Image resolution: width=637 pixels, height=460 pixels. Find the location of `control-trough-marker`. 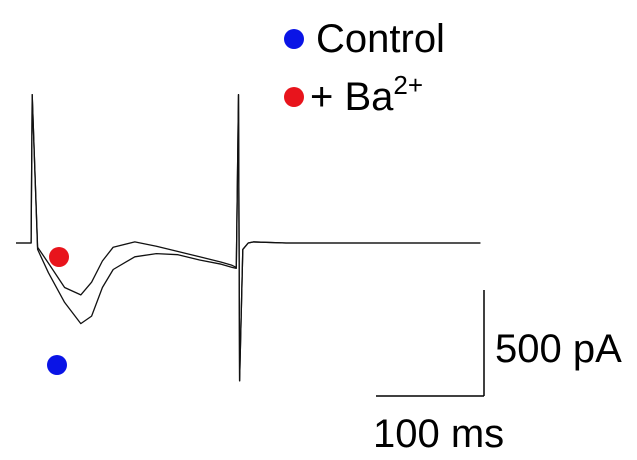

control-trough-marker is located at coordinates (57, 365).